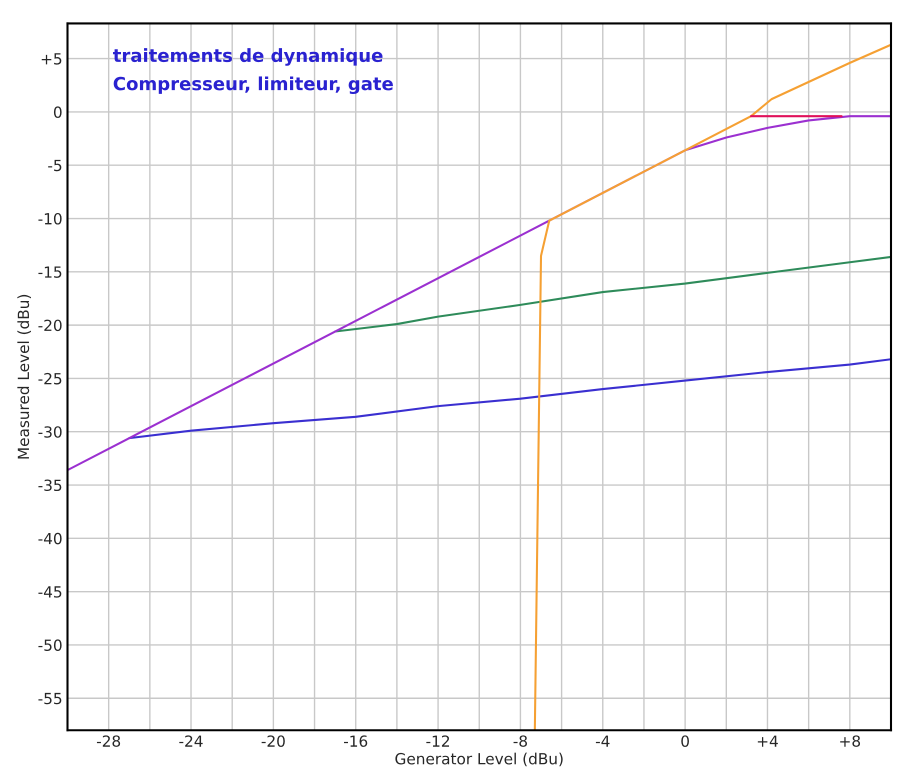  I want to click on y-tick-label: -50, so click(50, 645).